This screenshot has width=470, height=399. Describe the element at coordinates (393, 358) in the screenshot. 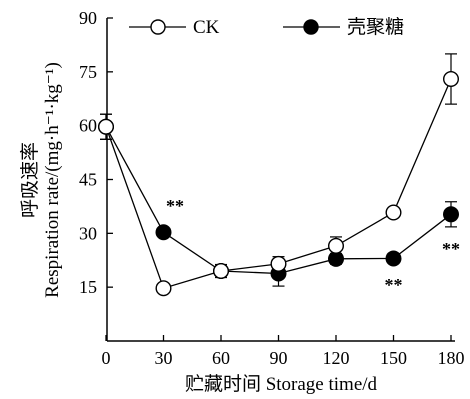

I see `x-tick-label: 150` at that location.